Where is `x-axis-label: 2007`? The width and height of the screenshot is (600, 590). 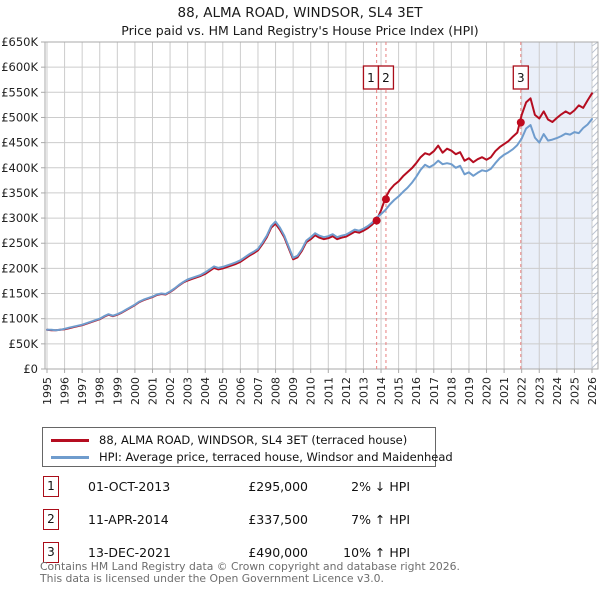 x-axis-label: 2007 is located at coordinates (258, 391).